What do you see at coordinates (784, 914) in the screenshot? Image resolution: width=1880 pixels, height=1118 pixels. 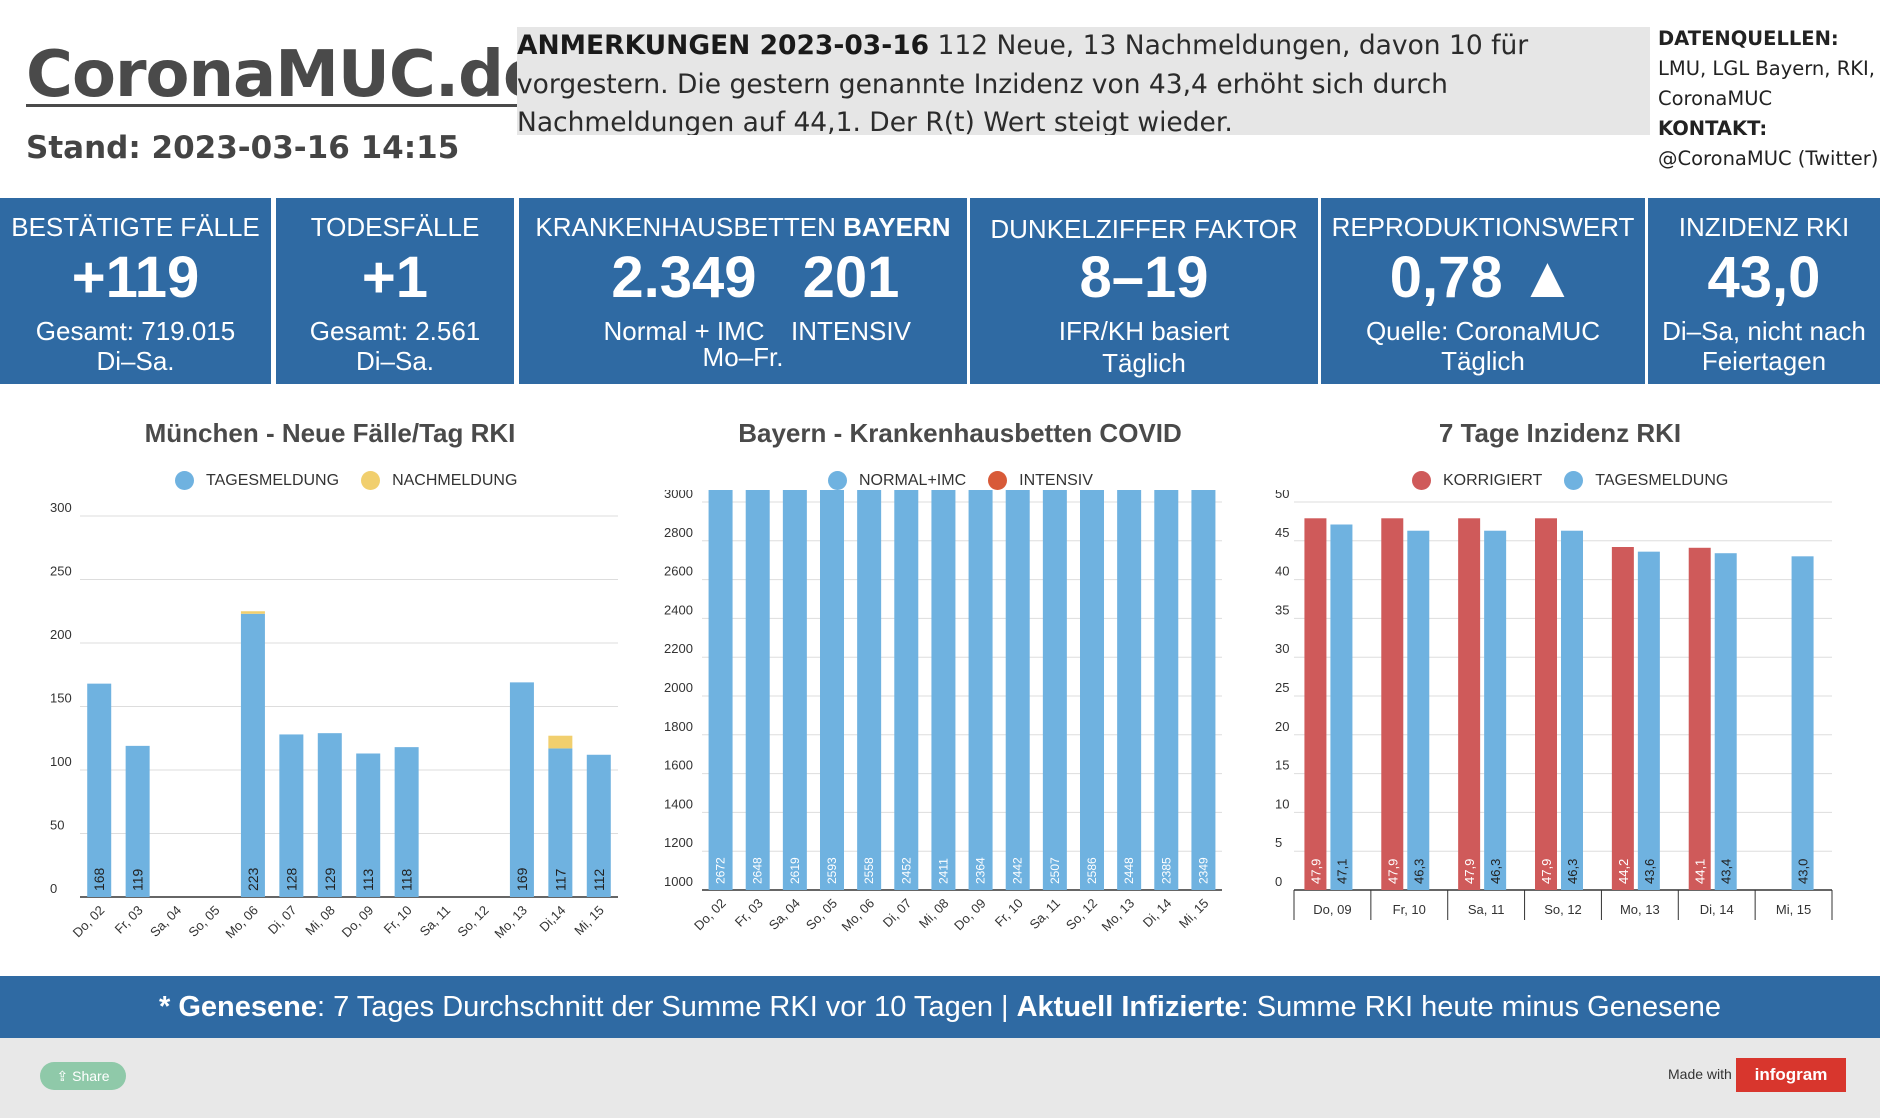 I see `x-tick-label: Sa, 04` at bounding box center [784, 914].